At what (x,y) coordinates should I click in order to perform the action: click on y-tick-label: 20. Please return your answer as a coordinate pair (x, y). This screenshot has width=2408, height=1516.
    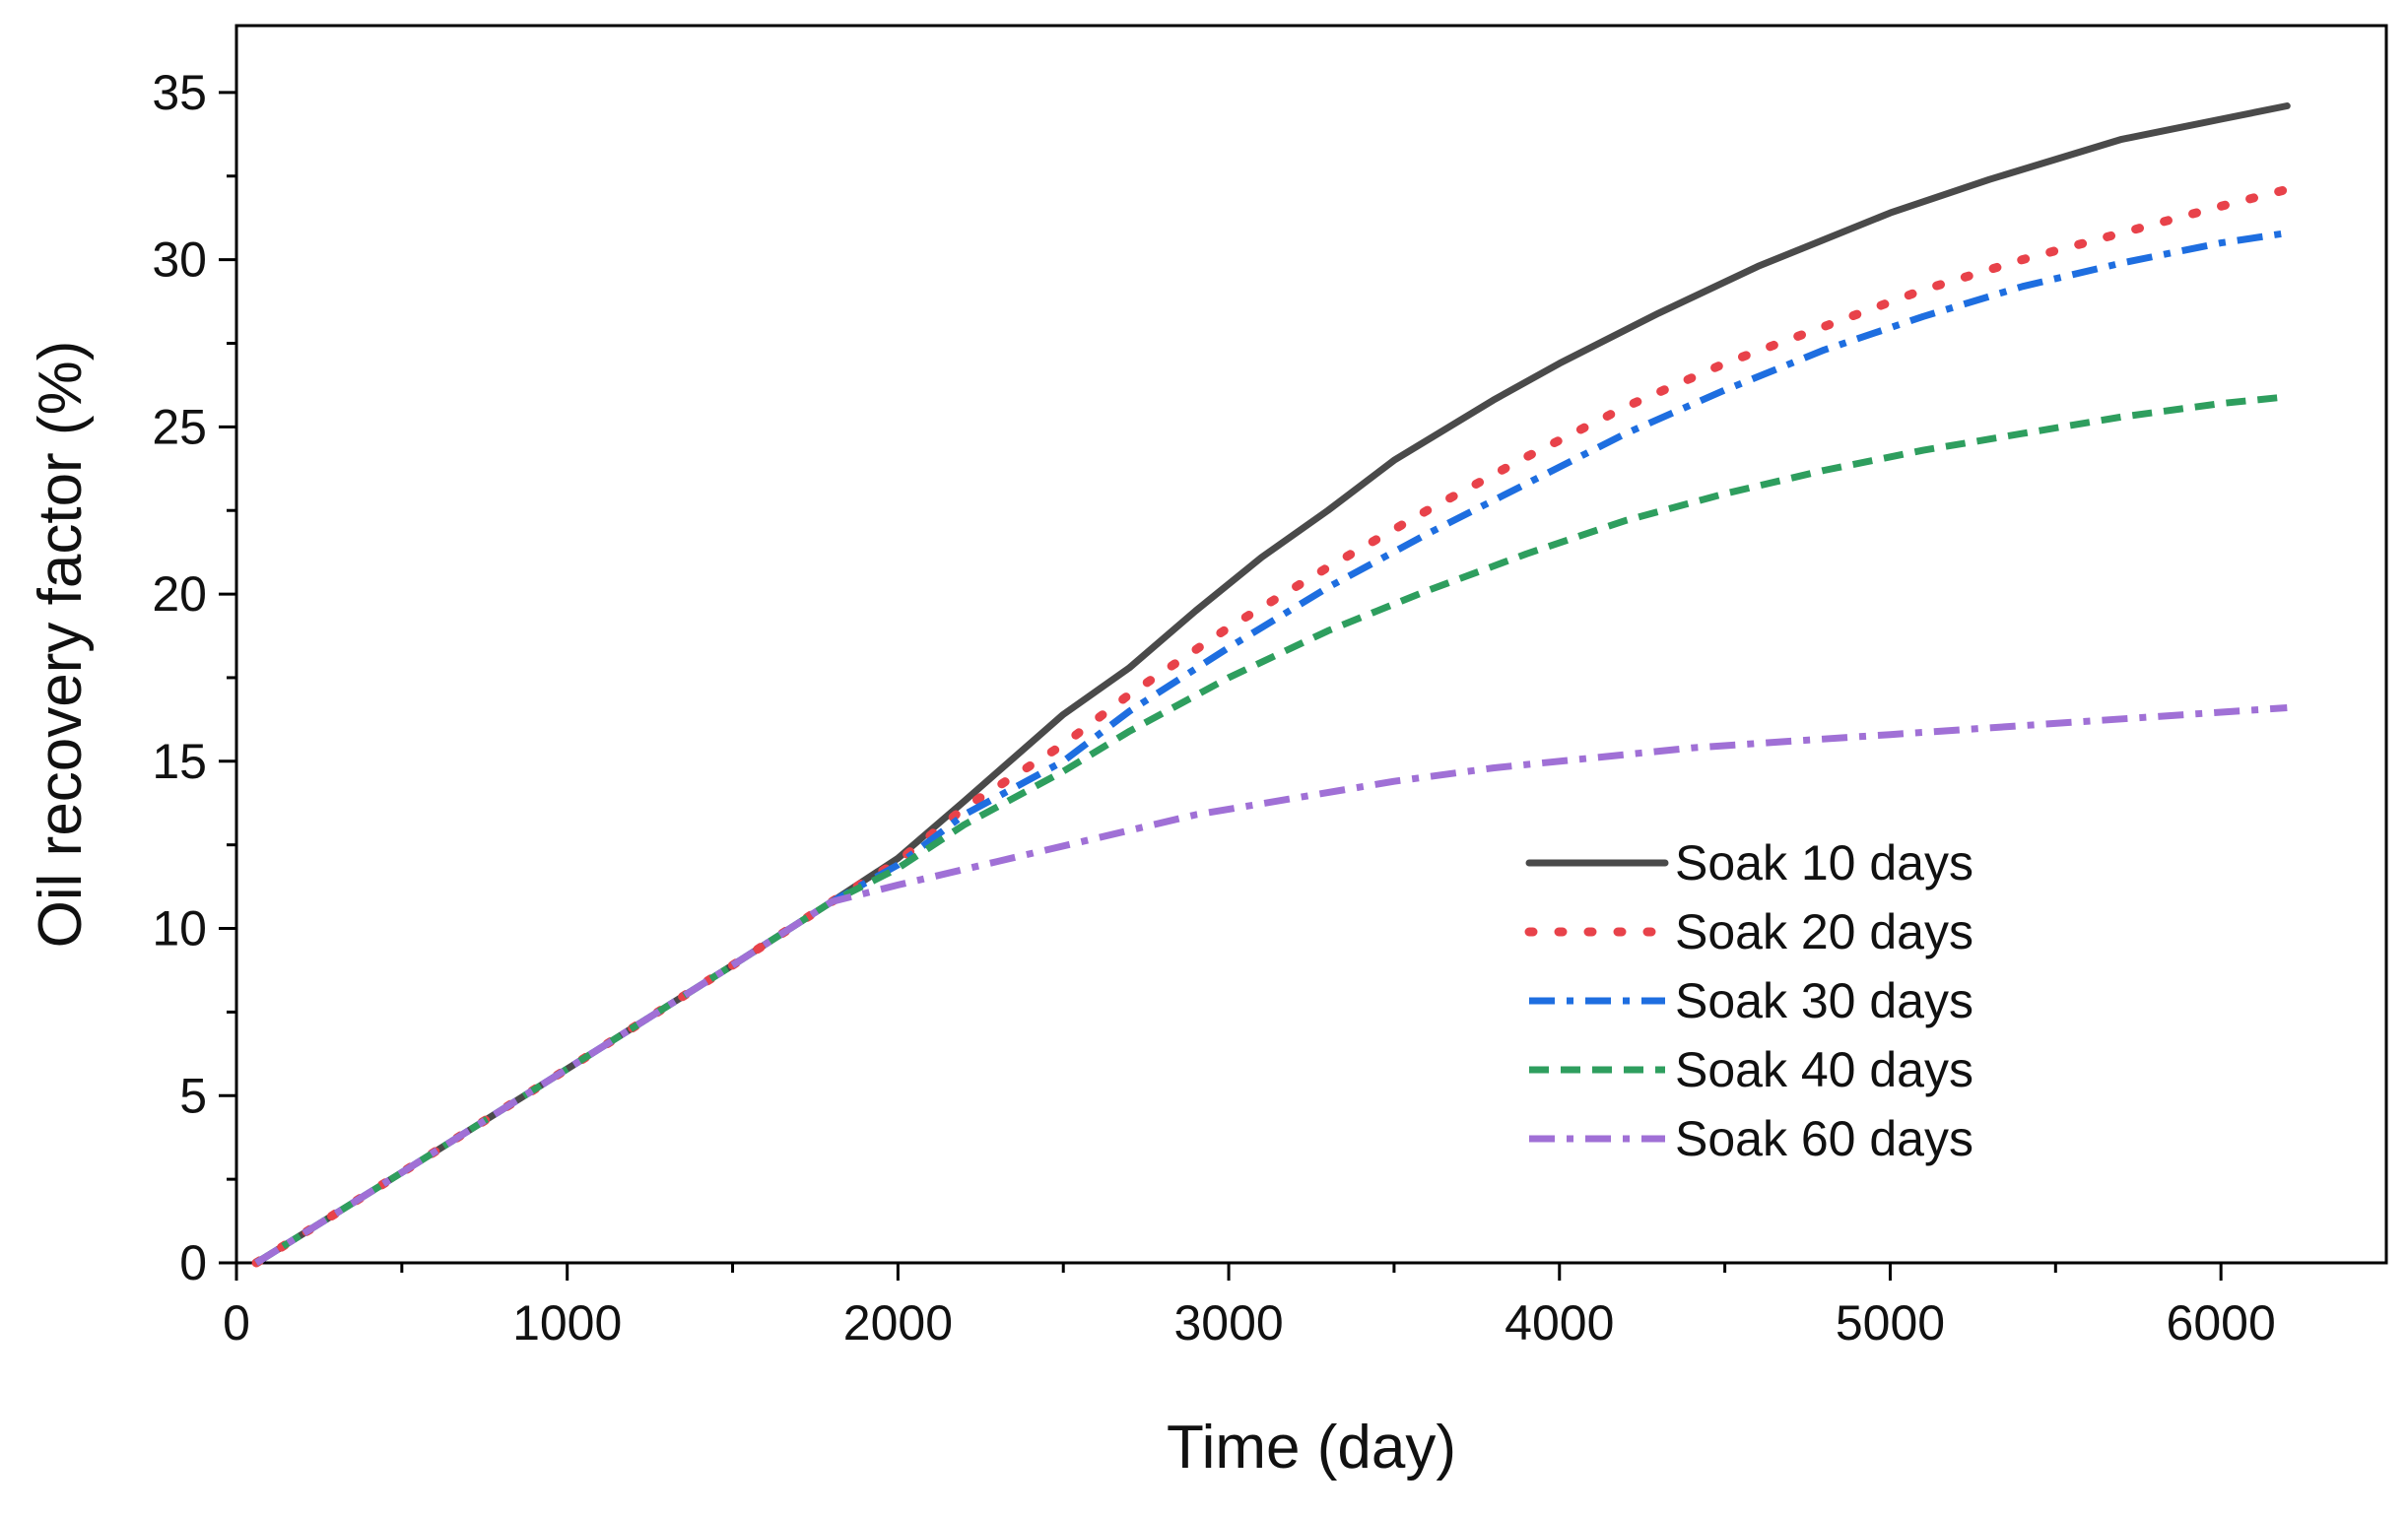
    Looking at the image, I should click on (179, 594).